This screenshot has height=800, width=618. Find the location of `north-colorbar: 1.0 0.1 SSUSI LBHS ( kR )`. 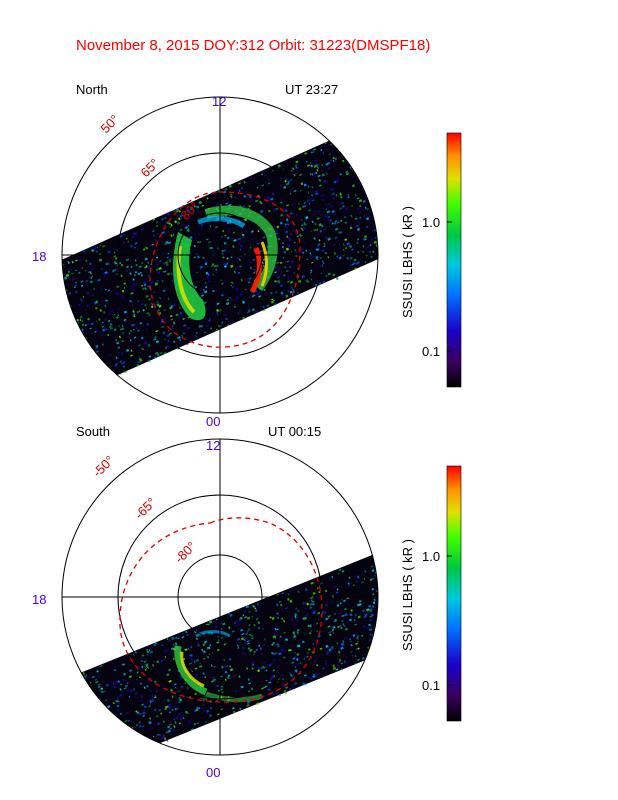

north-colorbar: 1.0 0.1 SSUSI LBHS ( kR ) is located at coordinates (431, 260).